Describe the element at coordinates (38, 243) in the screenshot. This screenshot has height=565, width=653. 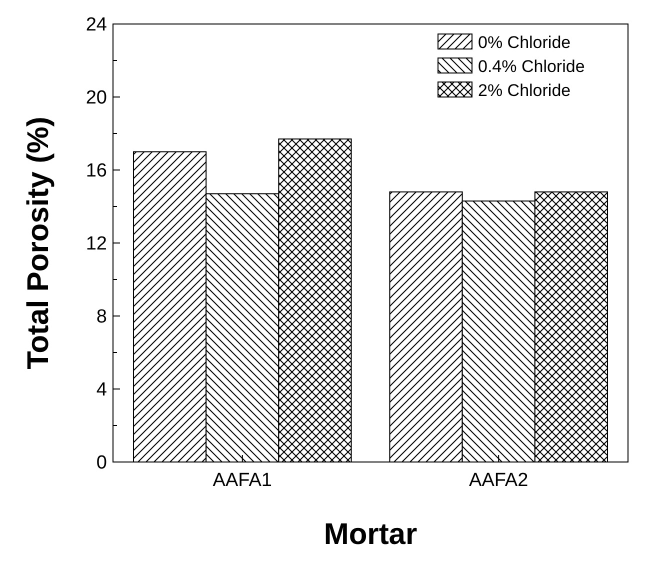
I see `y-axis-title: Total Porosity (%)` at that location.